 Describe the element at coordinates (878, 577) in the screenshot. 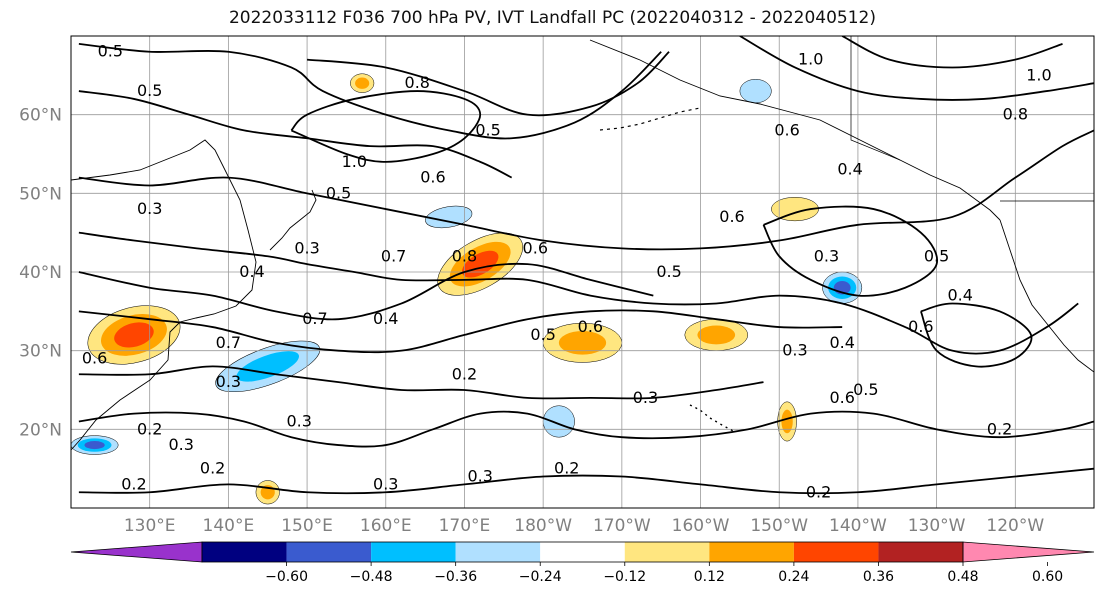

I see `colorbar-tick-label: 0.36` at that location.